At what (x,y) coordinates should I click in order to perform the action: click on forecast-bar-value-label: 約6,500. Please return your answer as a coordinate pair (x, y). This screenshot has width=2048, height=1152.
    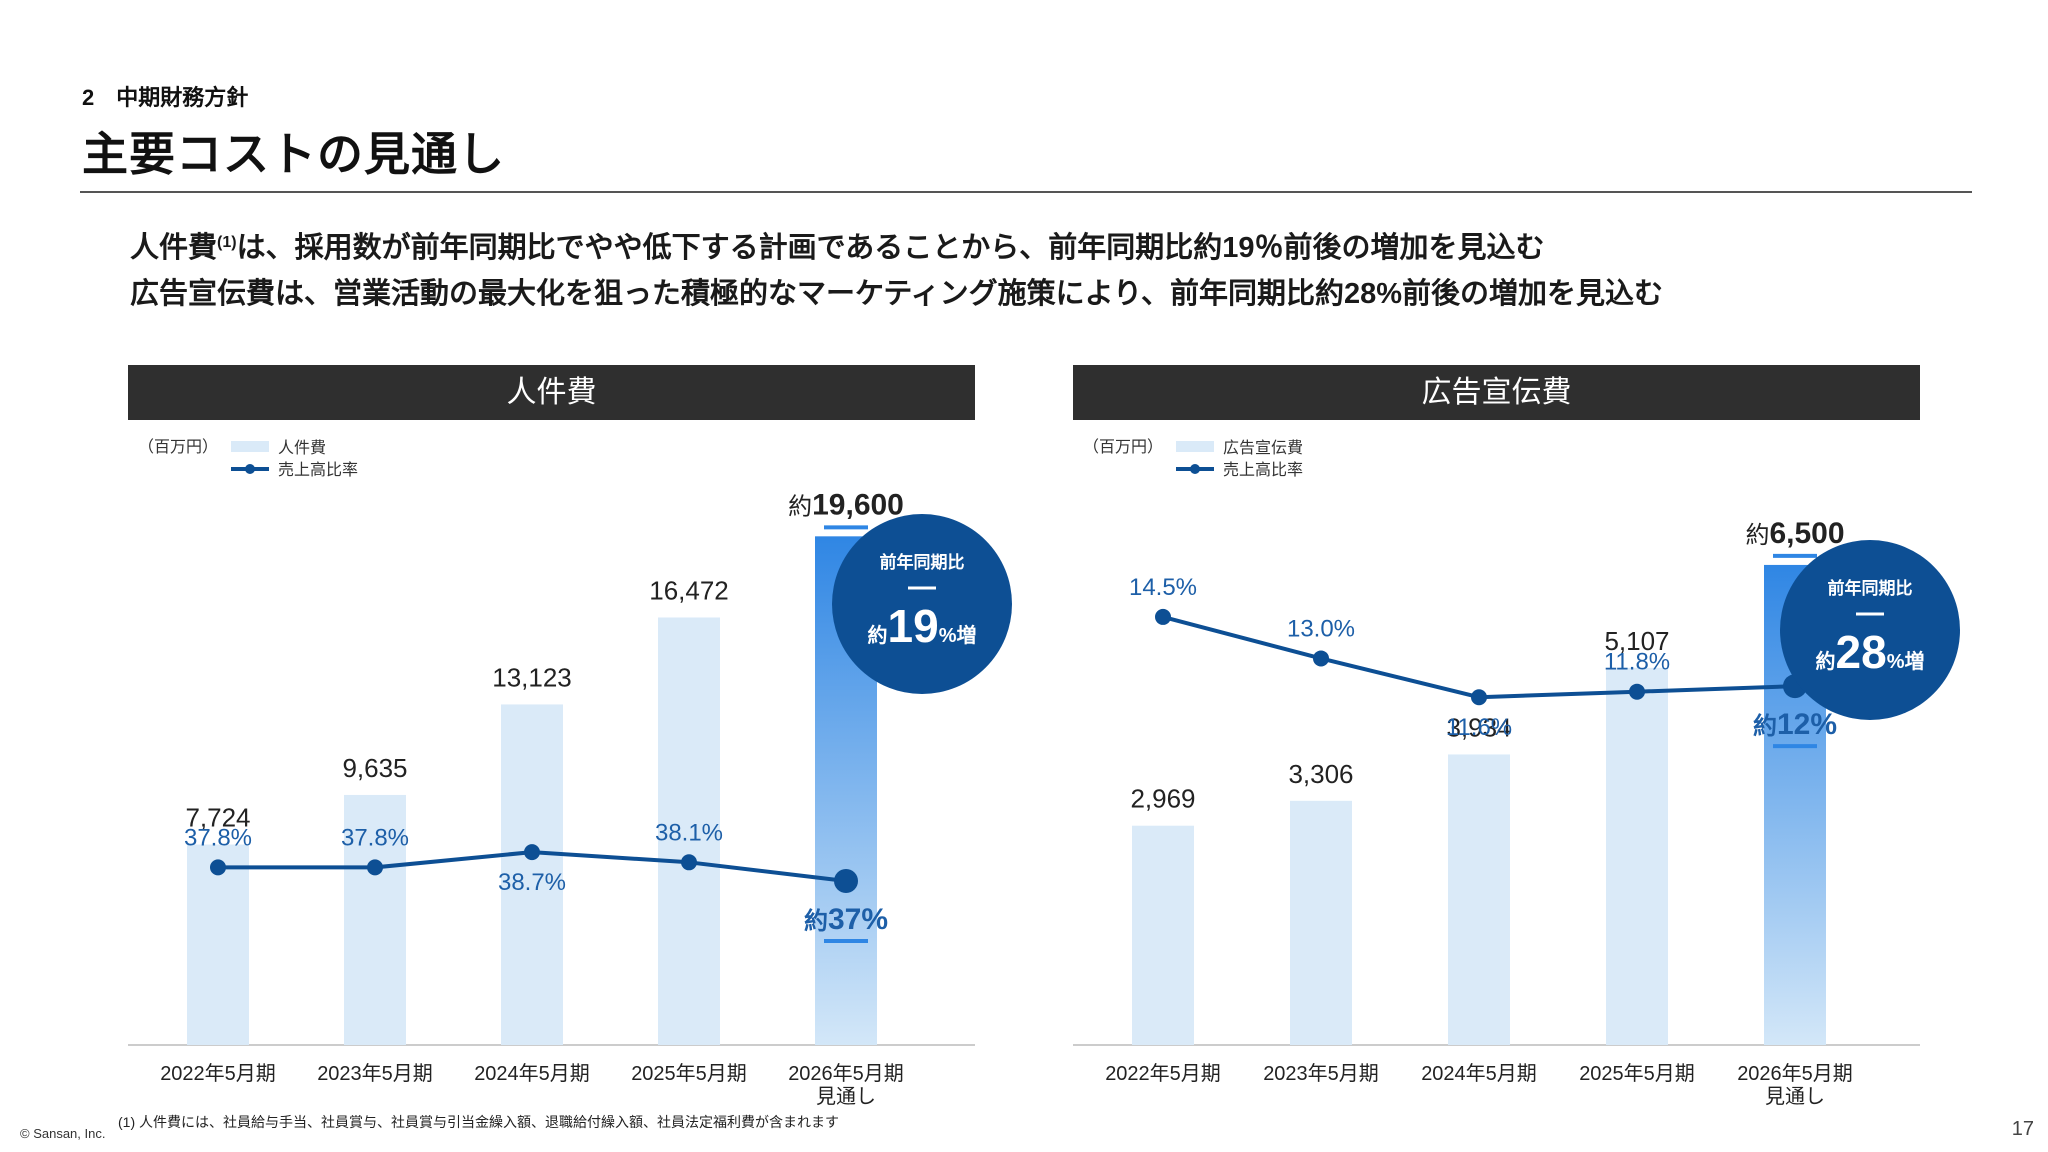
    Looking at the image, I should click on (1794, 533).